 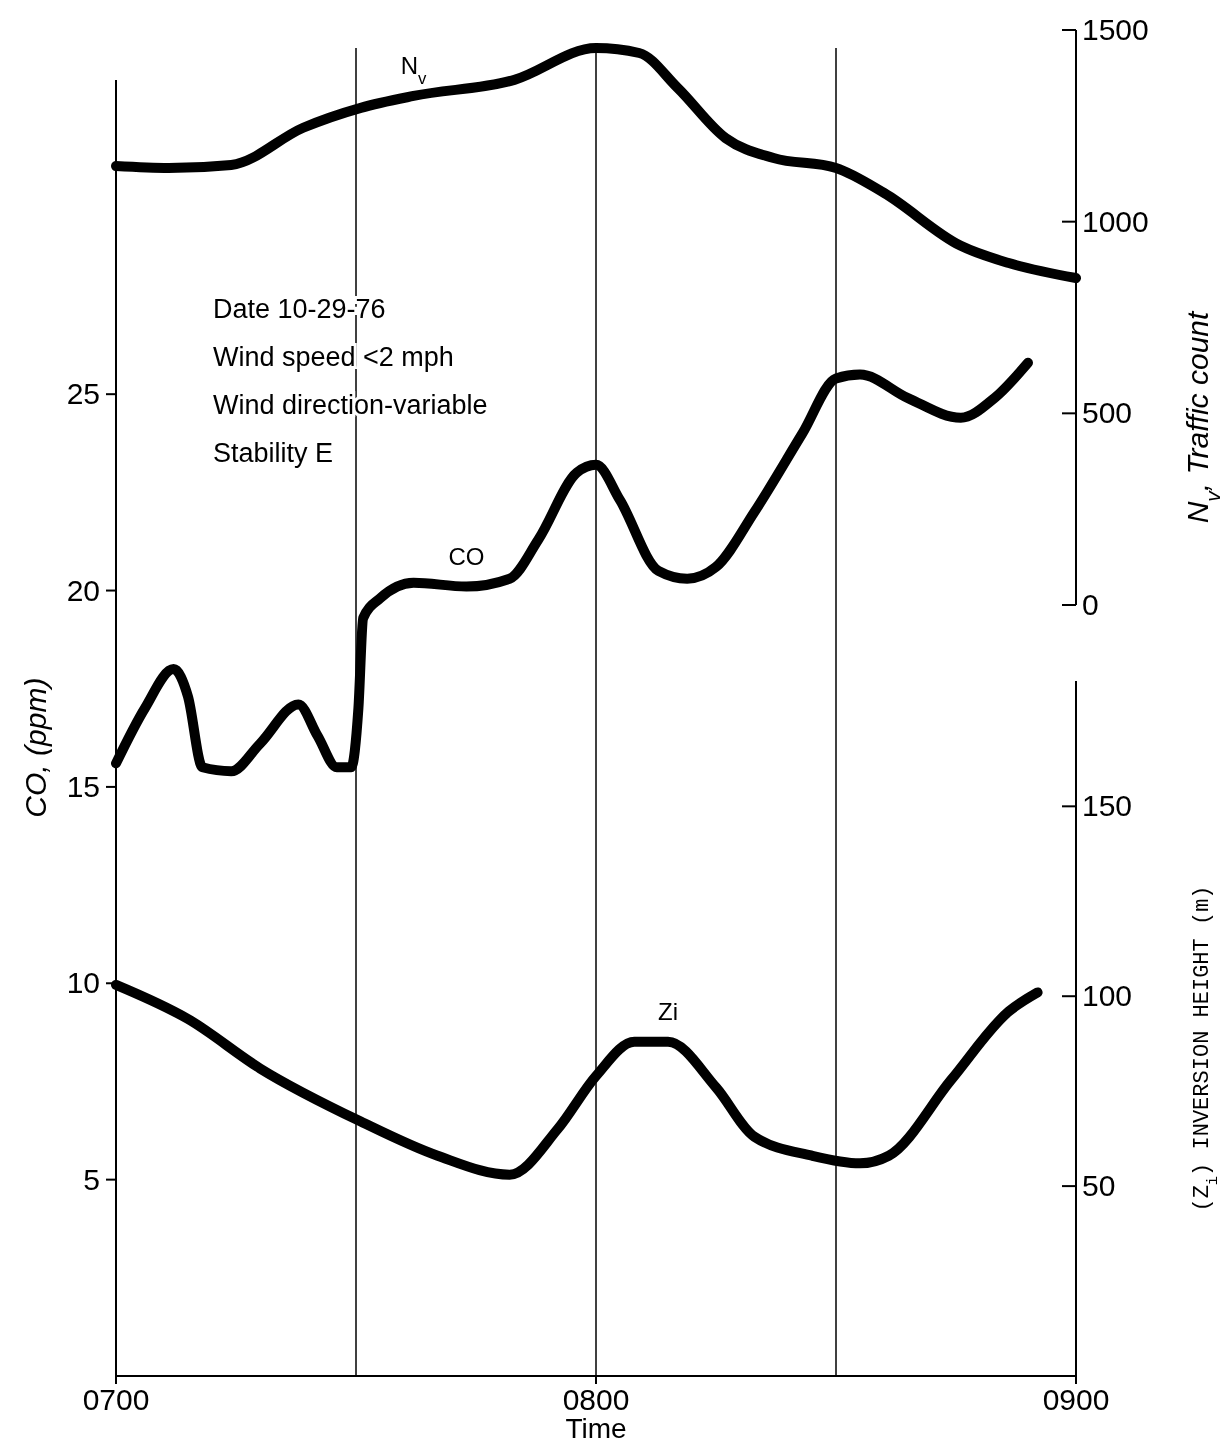 I want to click on y-axis-title: CO, (ppm), so click(x=35, y=747).